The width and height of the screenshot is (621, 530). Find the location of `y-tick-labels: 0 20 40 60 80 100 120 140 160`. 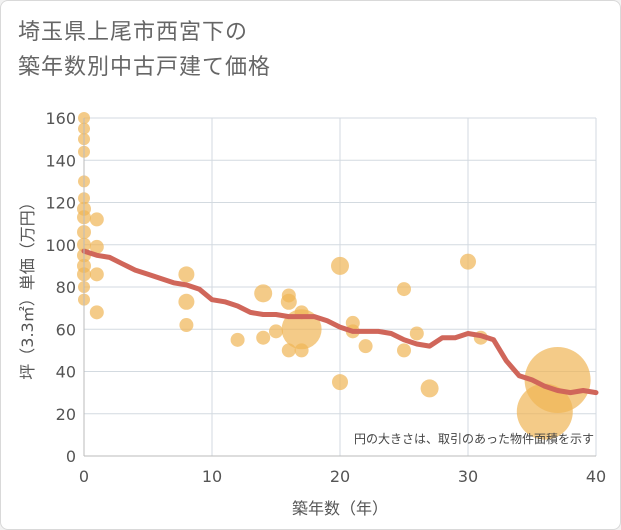

y-tick-labels: 0 20 40 60 80 100 120 140 160 is located at coordinates (60, 287).